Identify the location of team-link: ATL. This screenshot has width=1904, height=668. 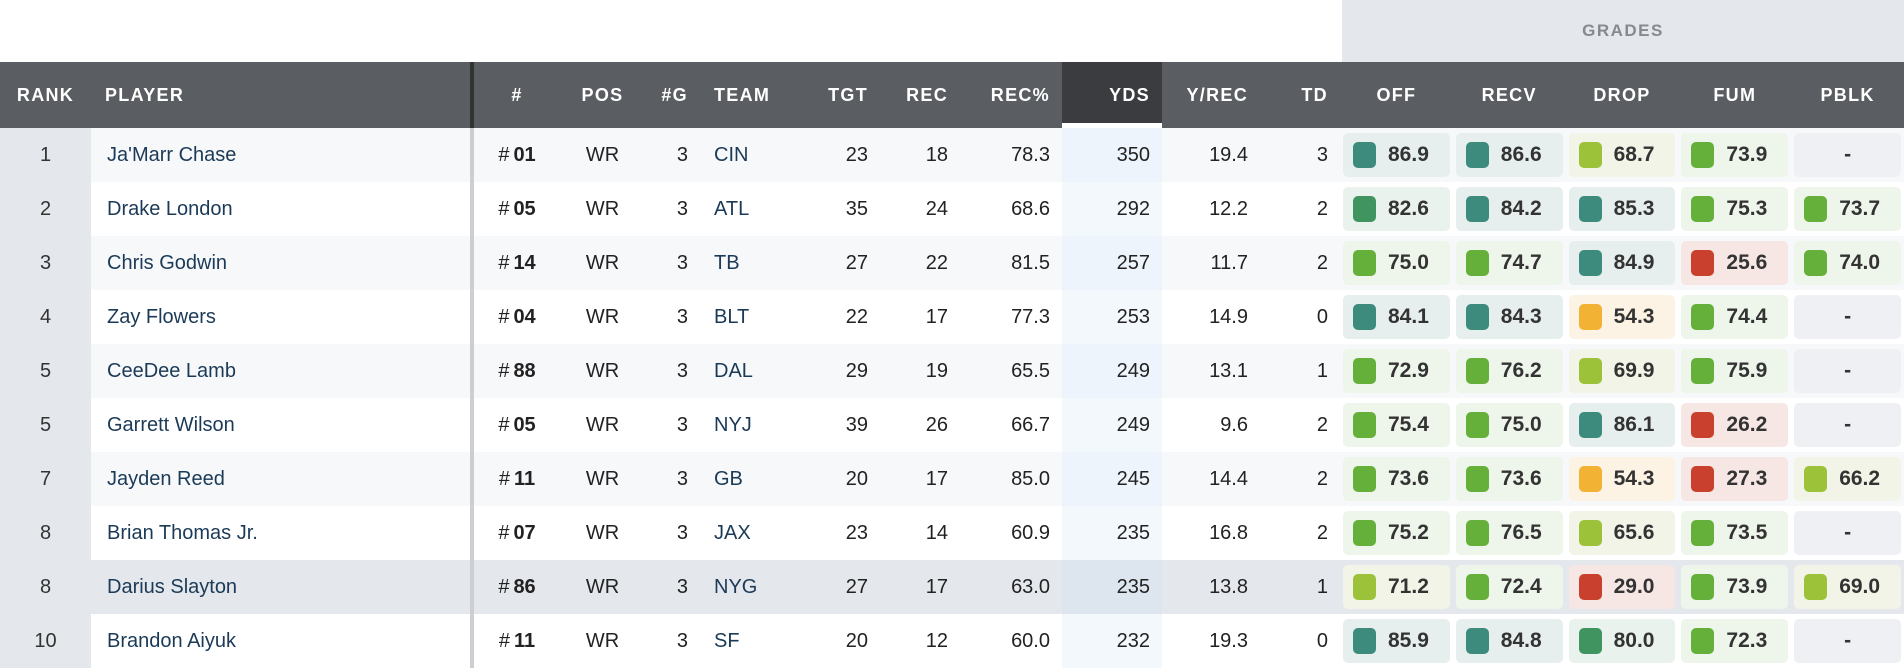
(732, 208).